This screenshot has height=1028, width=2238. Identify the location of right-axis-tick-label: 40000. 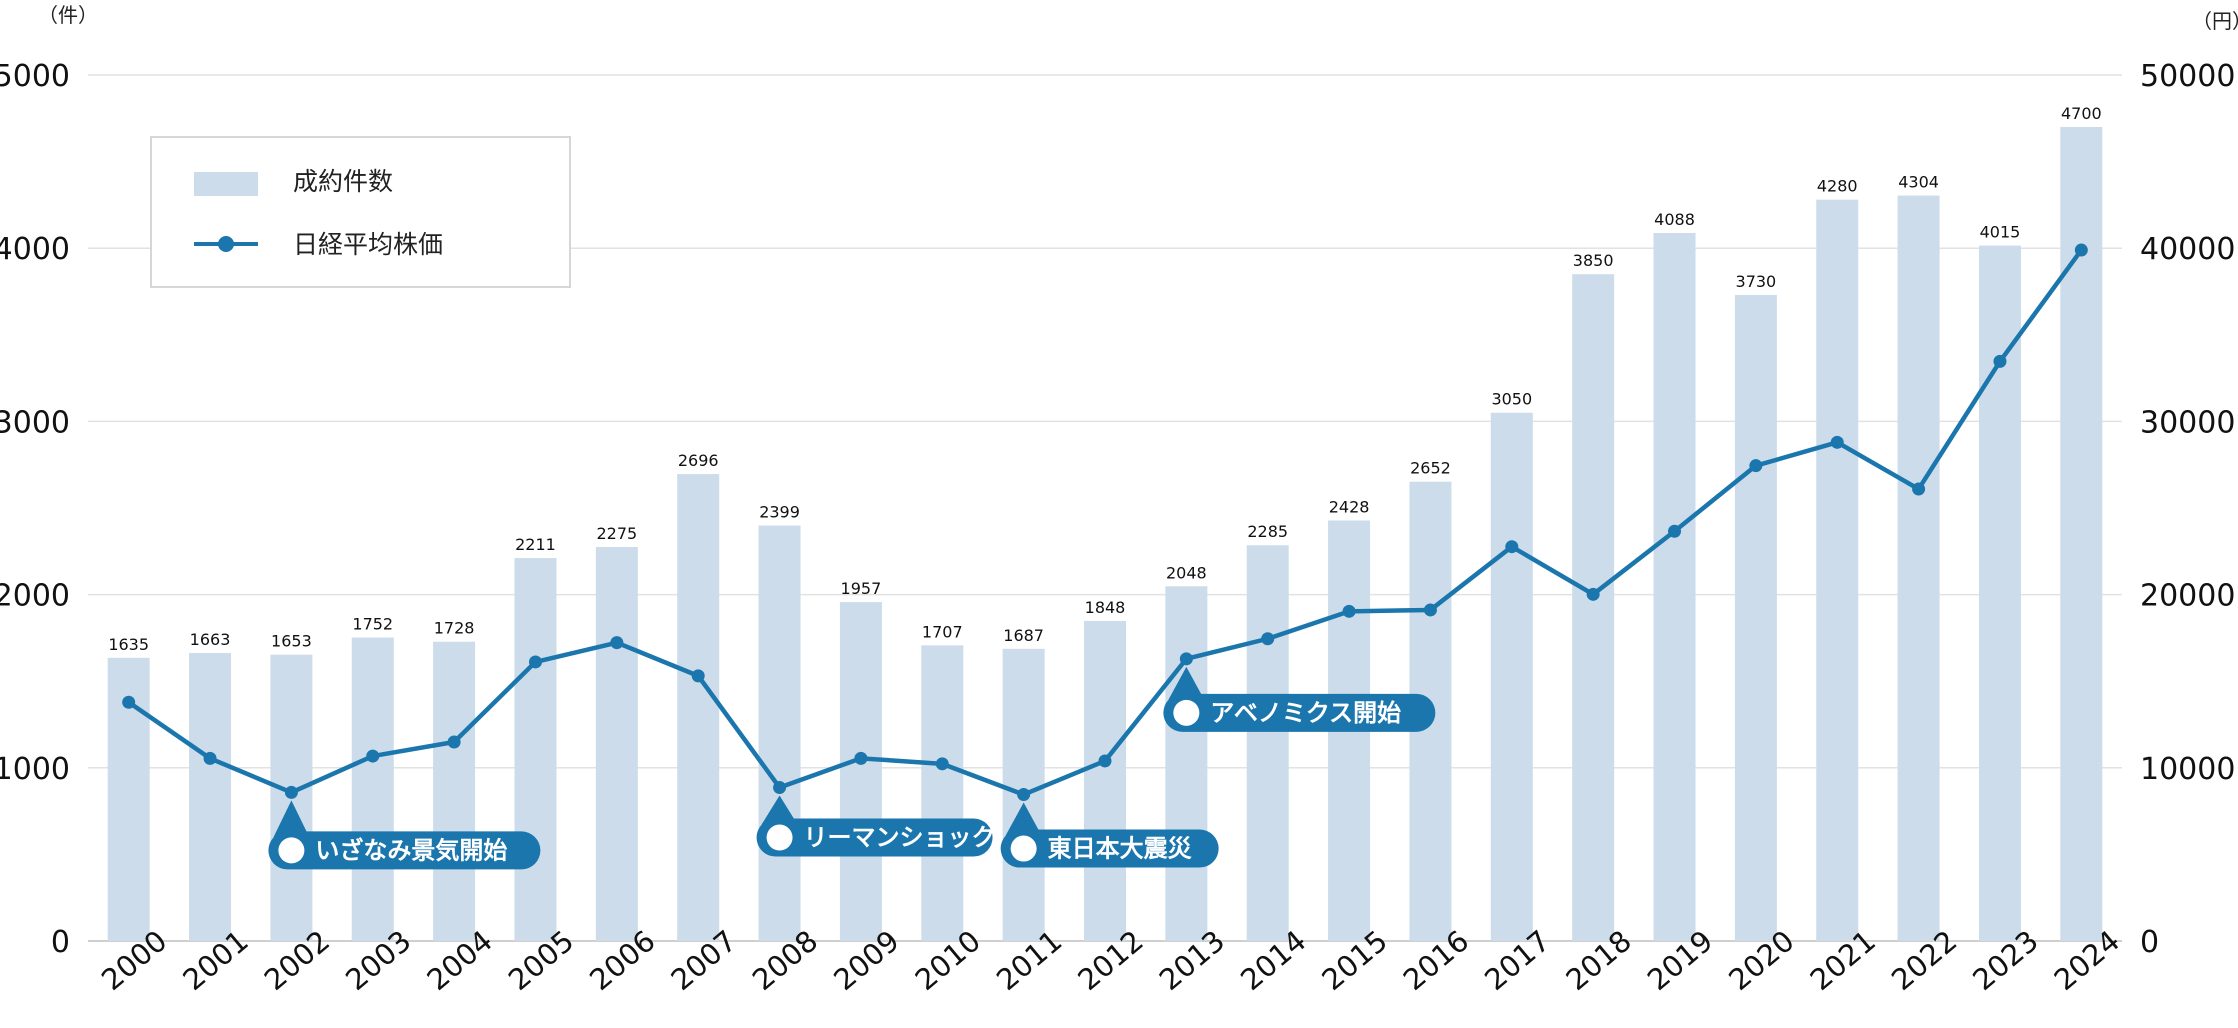
(2187, 249).